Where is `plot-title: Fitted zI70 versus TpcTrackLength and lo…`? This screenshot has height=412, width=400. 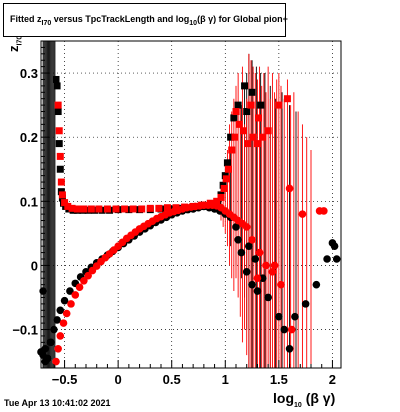 plot-title: Fitted zI70 versus TpcTrackLength and lo… is located at coordinates (149, 20).